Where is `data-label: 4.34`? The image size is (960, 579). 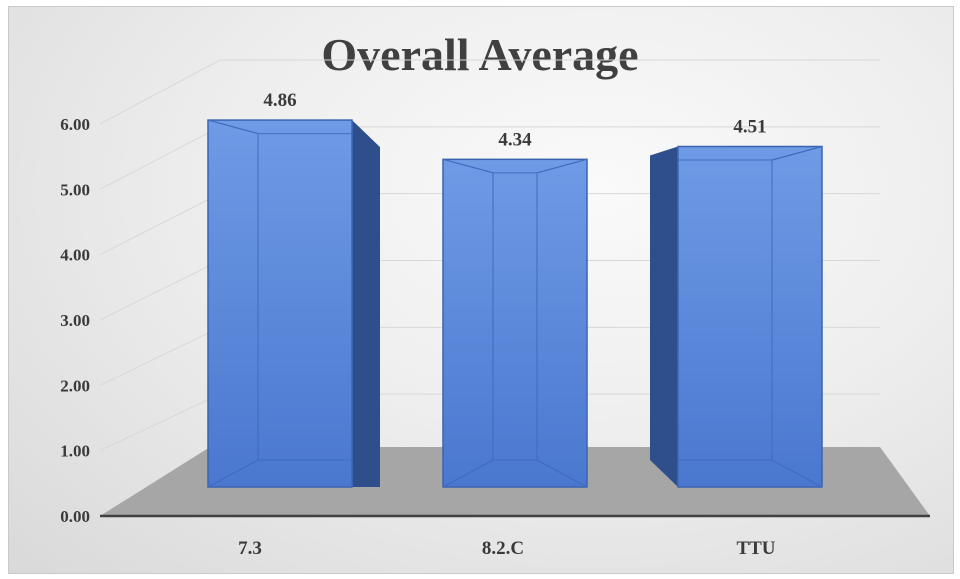 data-label: 4.34 is located at coordinates (515, 139).